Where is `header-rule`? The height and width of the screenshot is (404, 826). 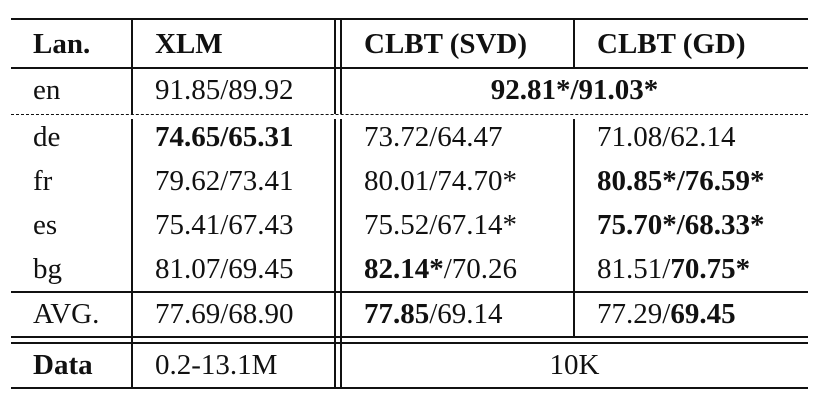 header-rule is located at coordinates (409, 68).